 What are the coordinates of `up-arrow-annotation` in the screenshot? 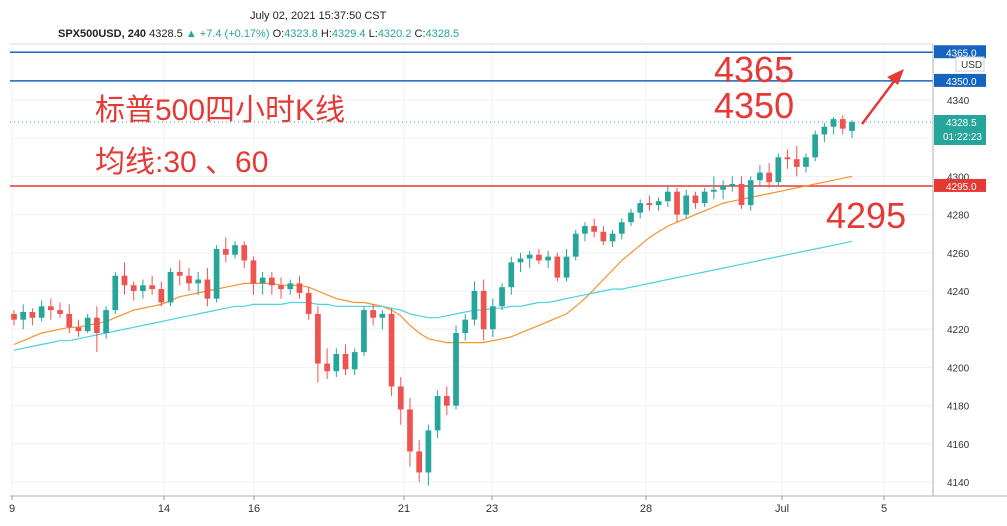 It's located at (882, 97).